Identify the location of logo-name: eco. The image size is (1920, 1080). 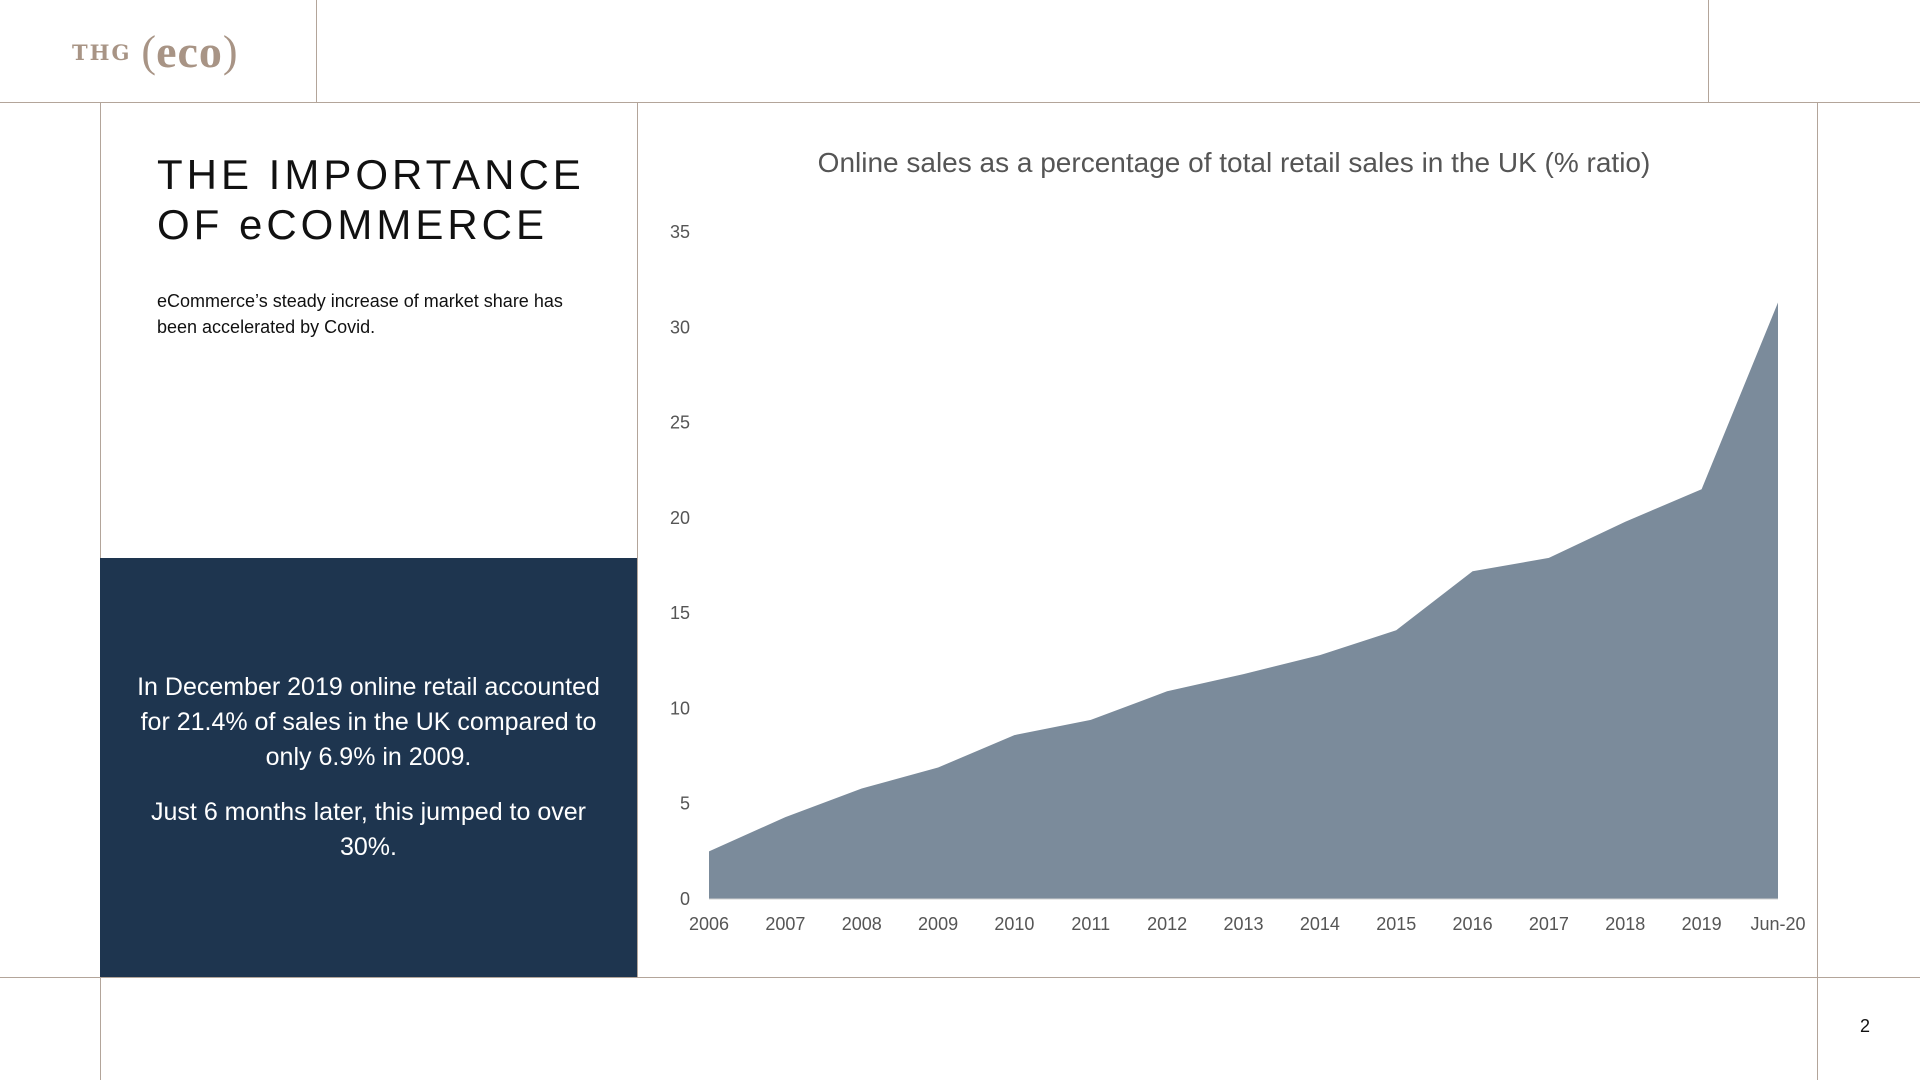
(189, 51).